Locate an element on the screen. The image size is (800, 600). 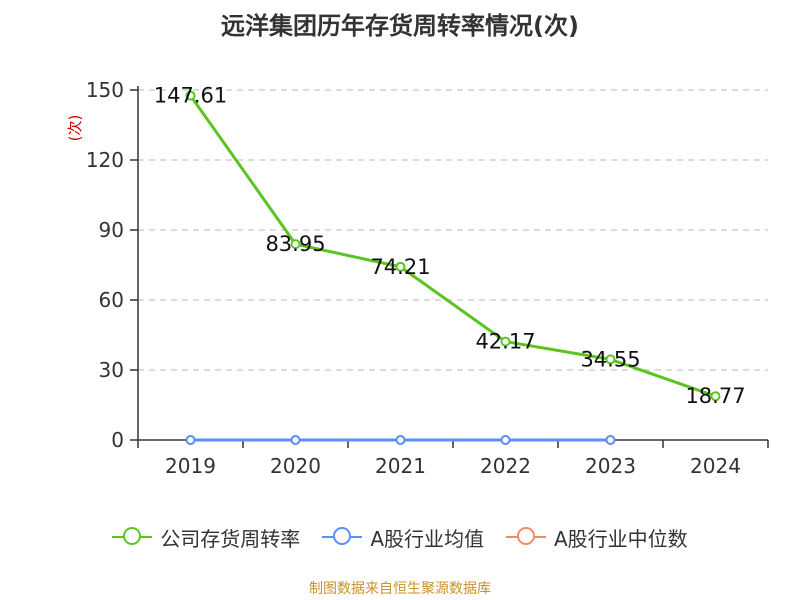
x-tick-label: 2020 is located at coordinates (295, 466).